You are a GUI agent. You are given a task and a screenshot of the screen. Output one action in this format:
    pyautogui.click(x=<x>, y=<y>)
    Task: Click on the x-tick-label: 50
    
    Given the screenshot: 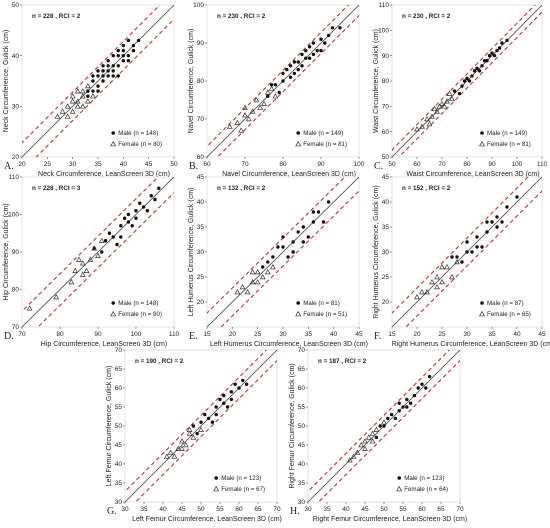 What is the action you would take?
    pyautogui.click(x=201, y=509)
    